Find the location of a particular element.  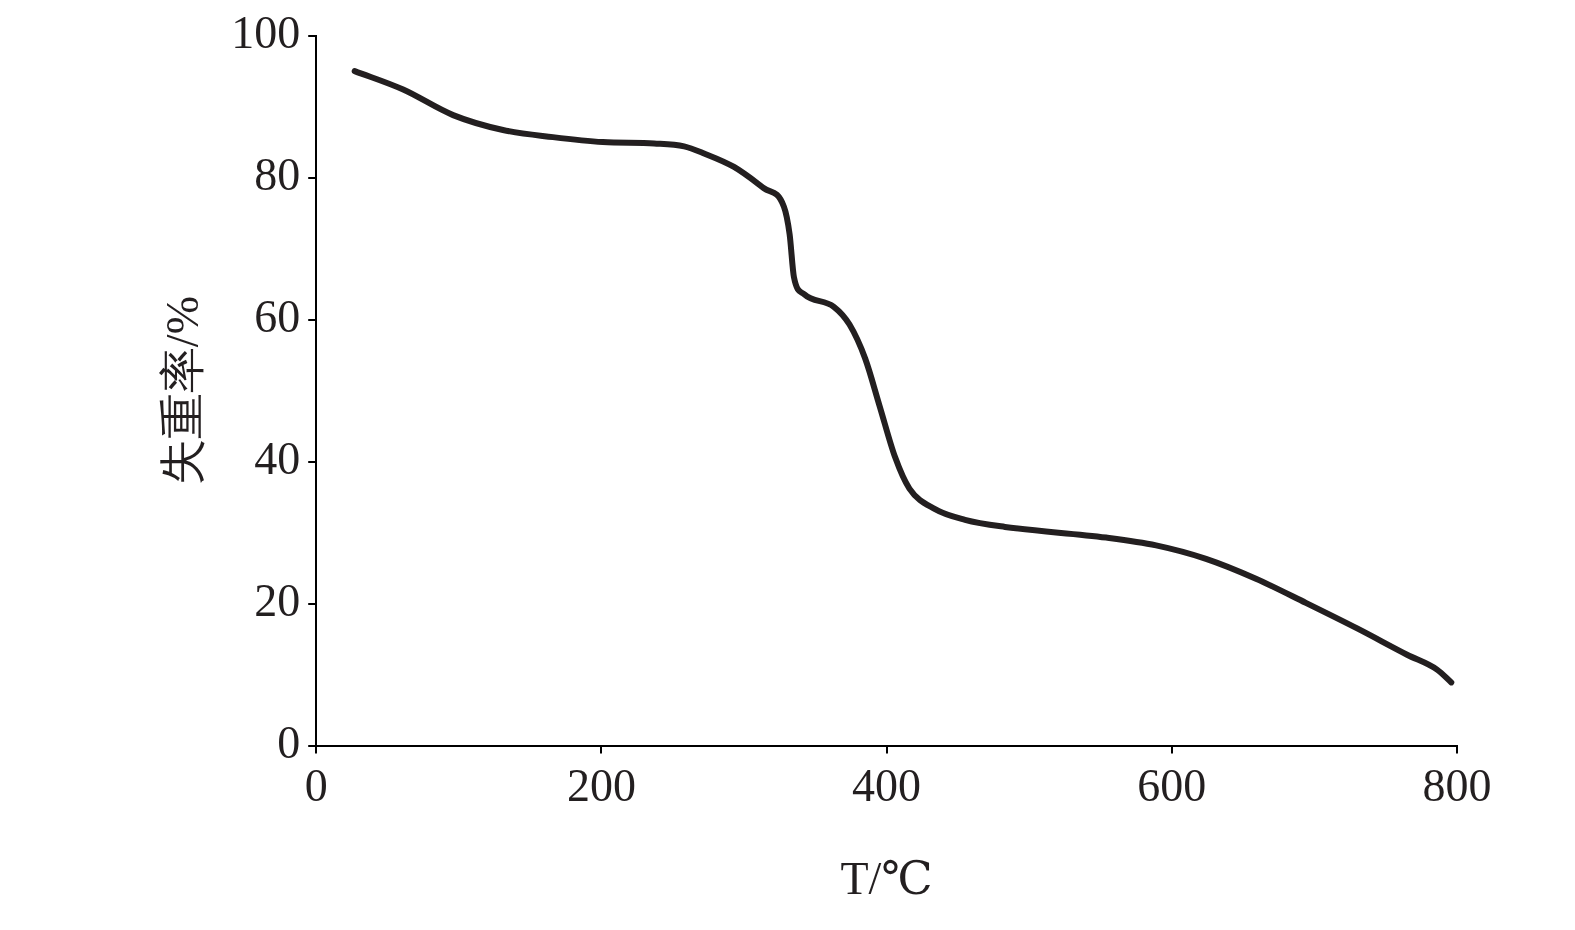

y-tick-label: 100 is located at coordinates (266, 32).